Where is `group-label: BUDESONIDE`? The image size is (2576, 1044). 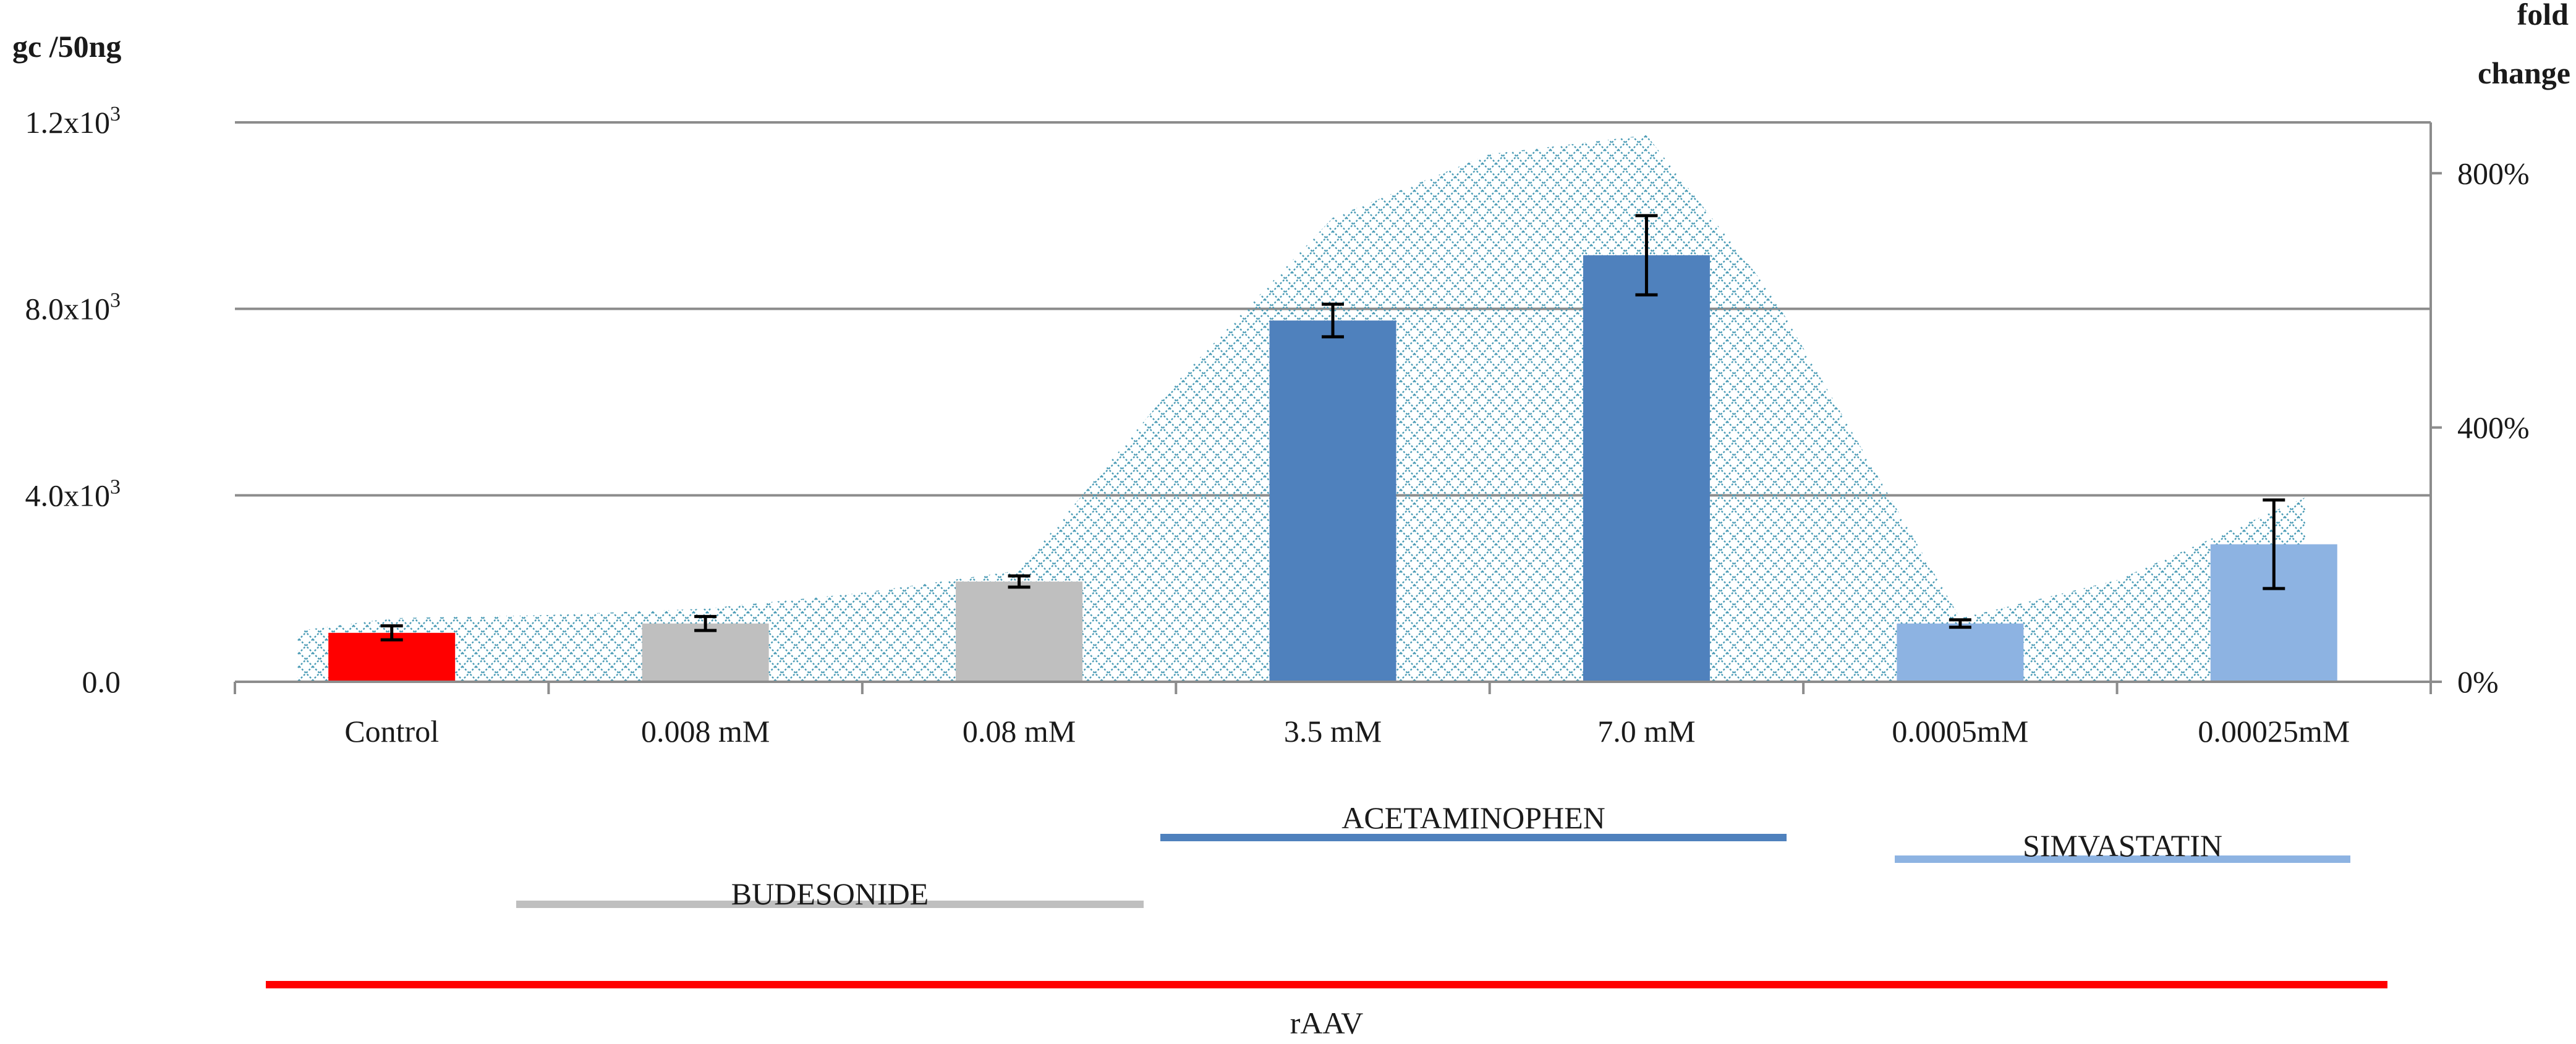
group-label: BUDESONIDE is located at coordinates (830, 893).